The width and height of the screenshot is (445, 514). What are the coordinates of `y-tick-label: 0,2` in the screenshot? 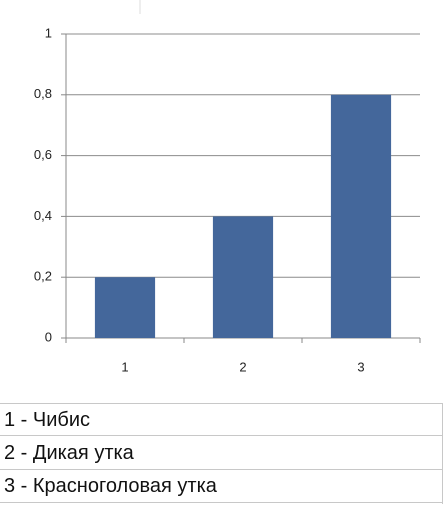 It's located at (43, 276).